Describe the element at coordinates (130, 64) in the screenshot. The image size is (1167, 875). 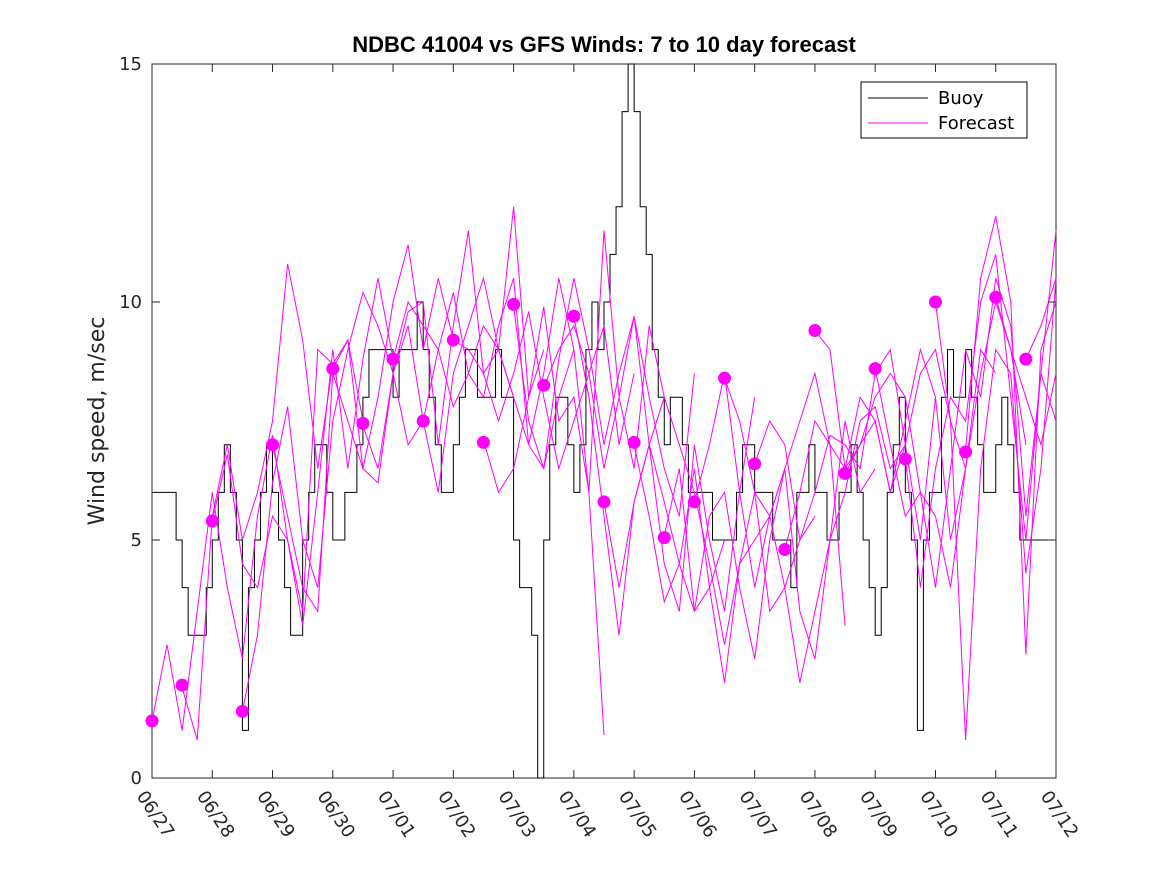
I see `y-tick-label-15: 15` at that location.